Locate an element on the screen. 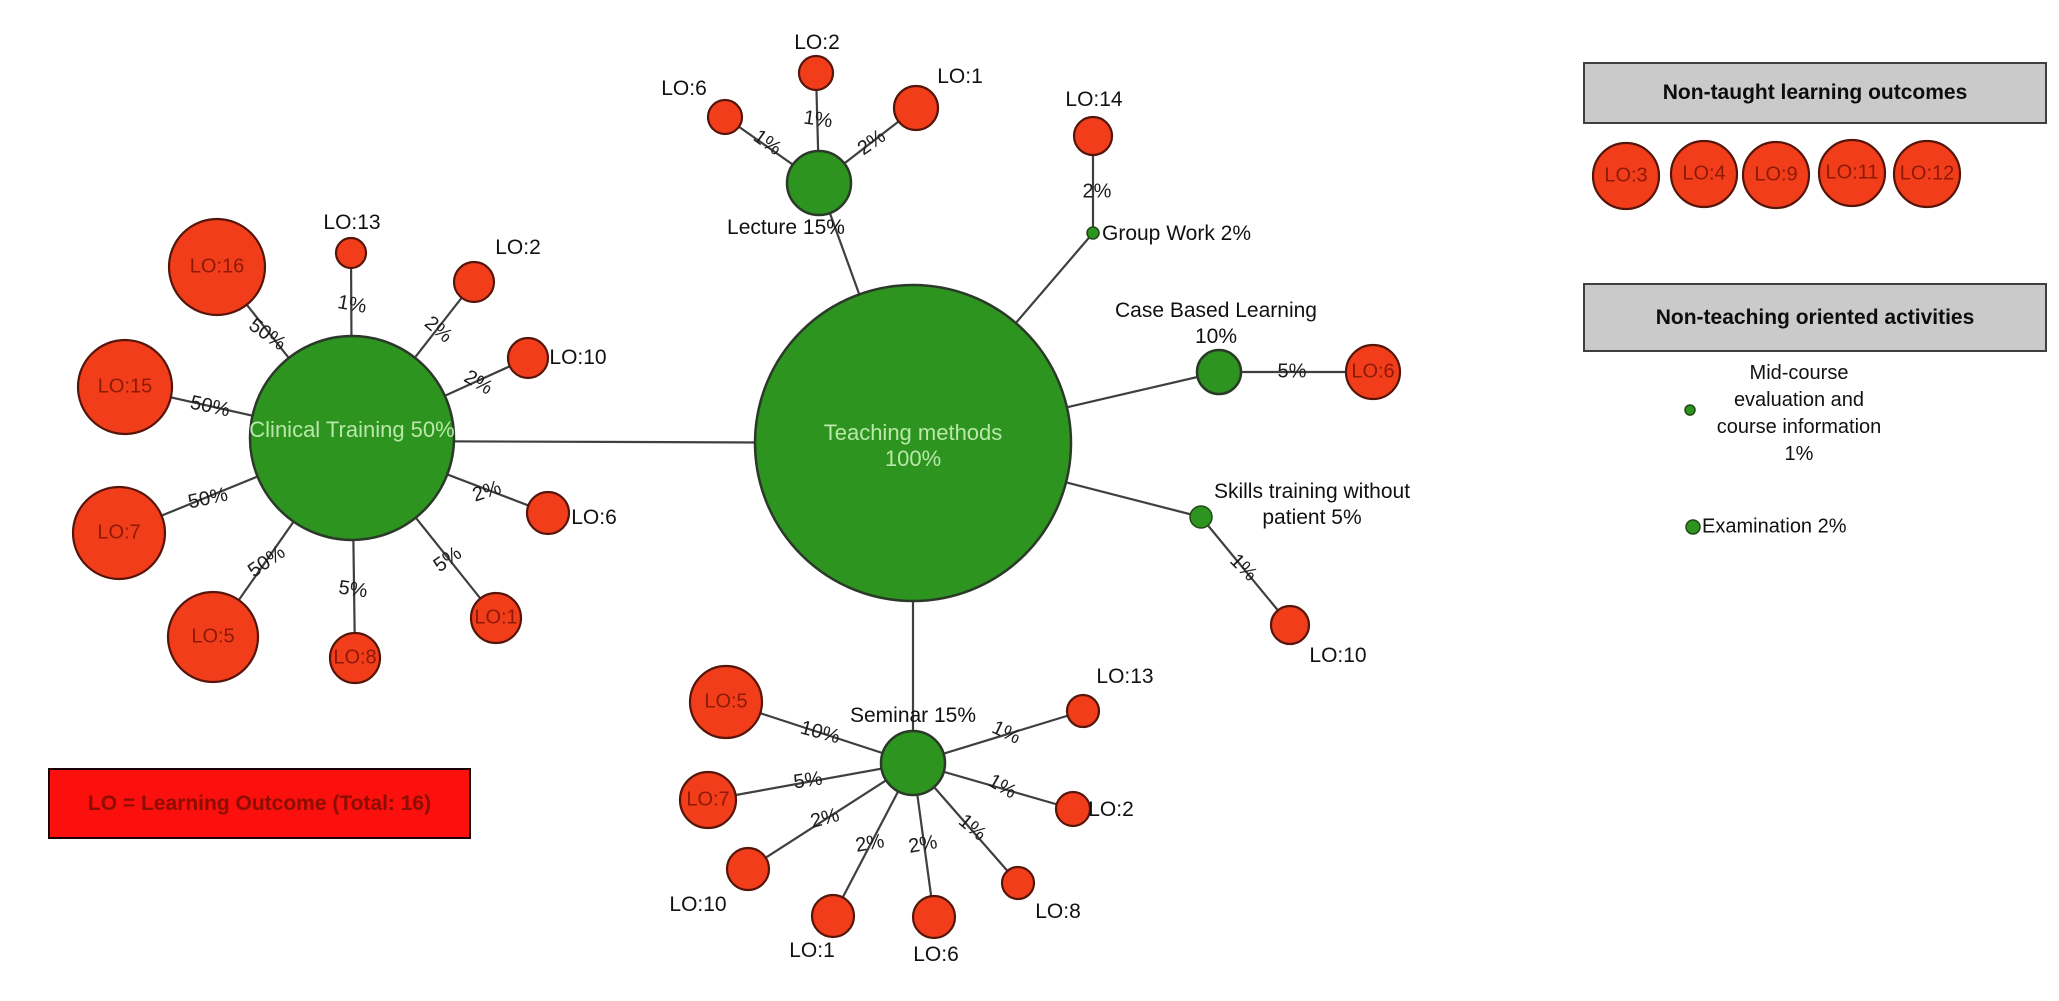 The image size is (2059, 1001). clinical-lo2-circle is located at coordinates (474, 282).